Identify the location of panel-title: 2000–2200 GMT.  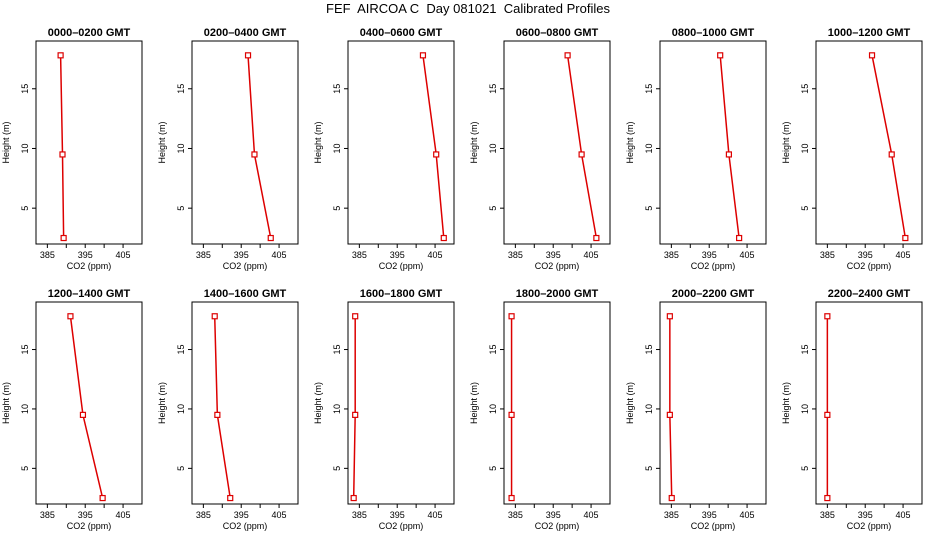
(713, 294).